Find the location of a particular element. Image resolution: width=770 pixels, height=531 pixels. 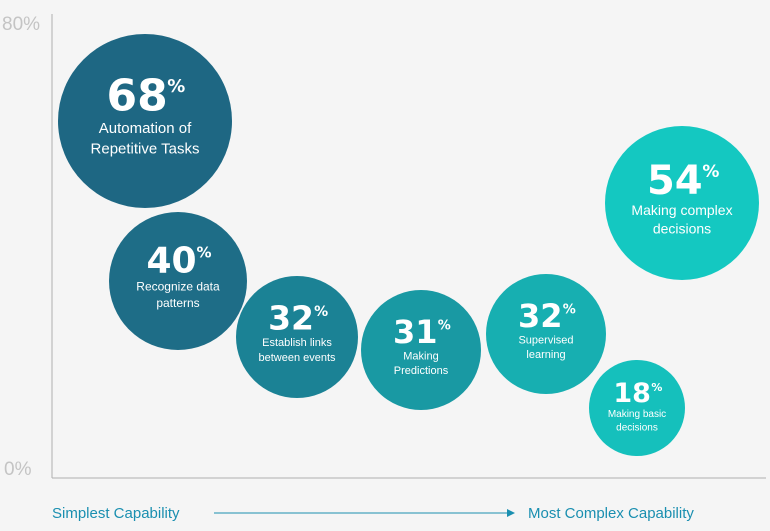

bubble-label-3-0: Making is located at coordinates (420, 356).